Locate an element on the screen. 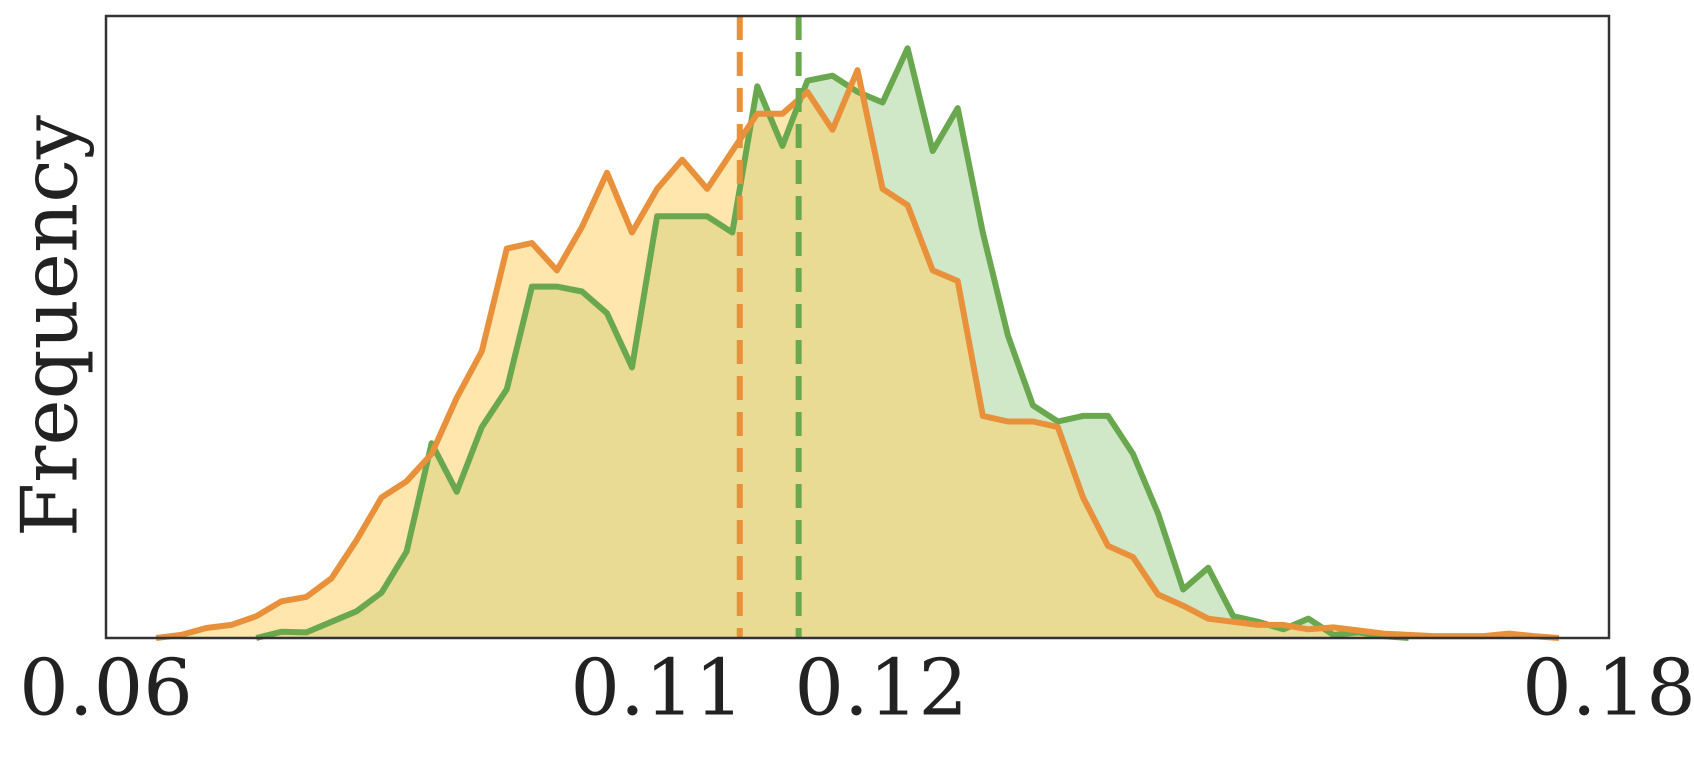 This screenshot has height=757, width=1694. x-tick-label: 0.11 is located at coordinates (657, 689).